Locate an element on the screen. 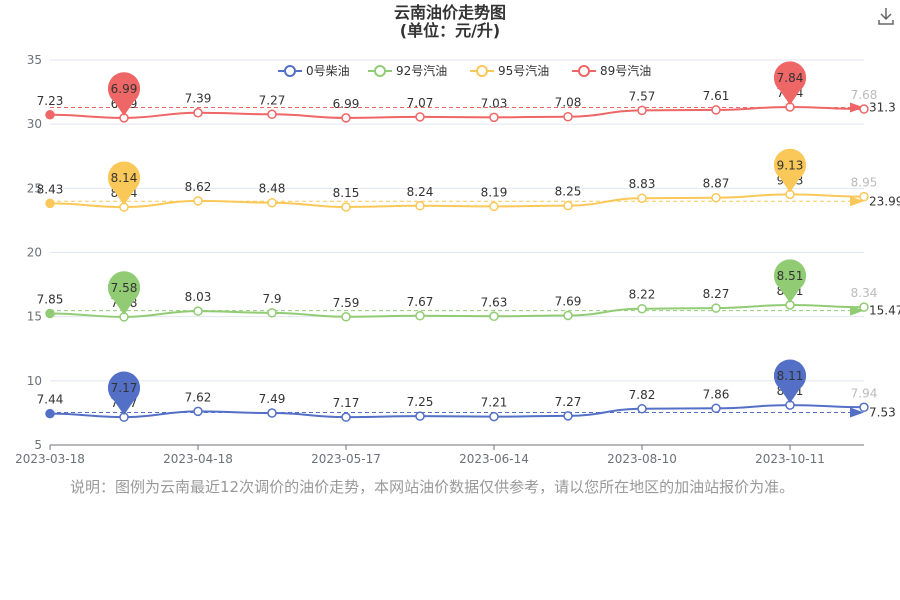 This screenshot has width=900, height=600. data-label: 7.59 is located at coordinates (346, 303).